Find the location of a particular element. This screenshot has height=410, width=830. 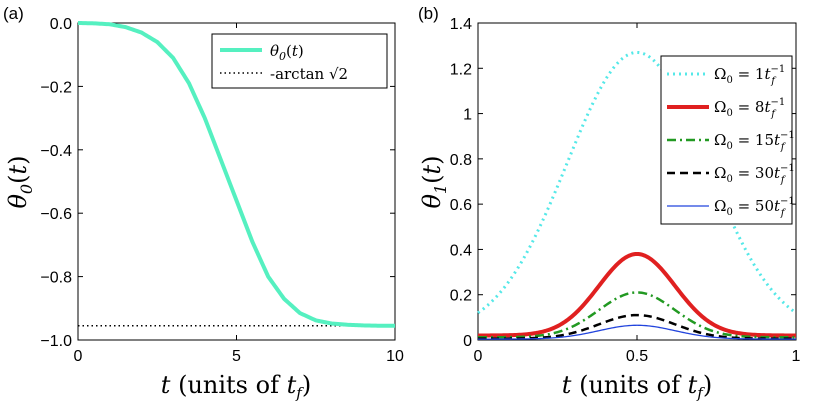

chart-a-ytick-label: 0.0 is located at coordinates (61, 24).